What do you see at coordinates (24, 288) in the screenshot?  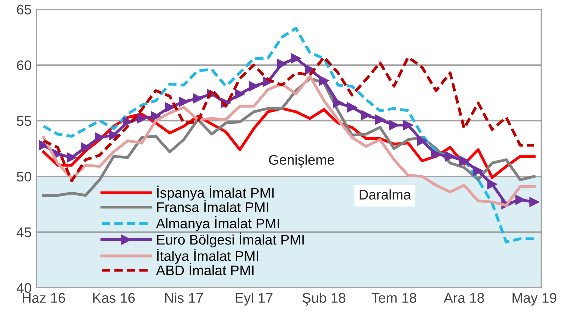 I see `y-tick-label: 40` at bounding box center [24, 288].